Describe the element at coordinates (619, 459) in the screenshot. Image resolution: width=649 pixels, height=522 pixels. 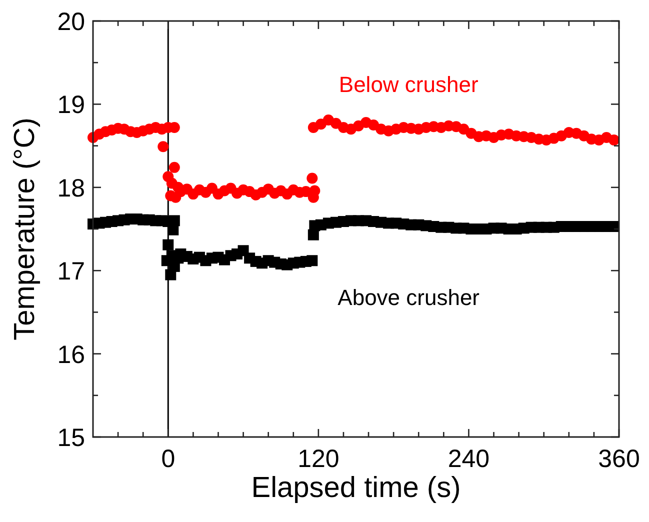
I see `x-tick-label: 360` at that location.